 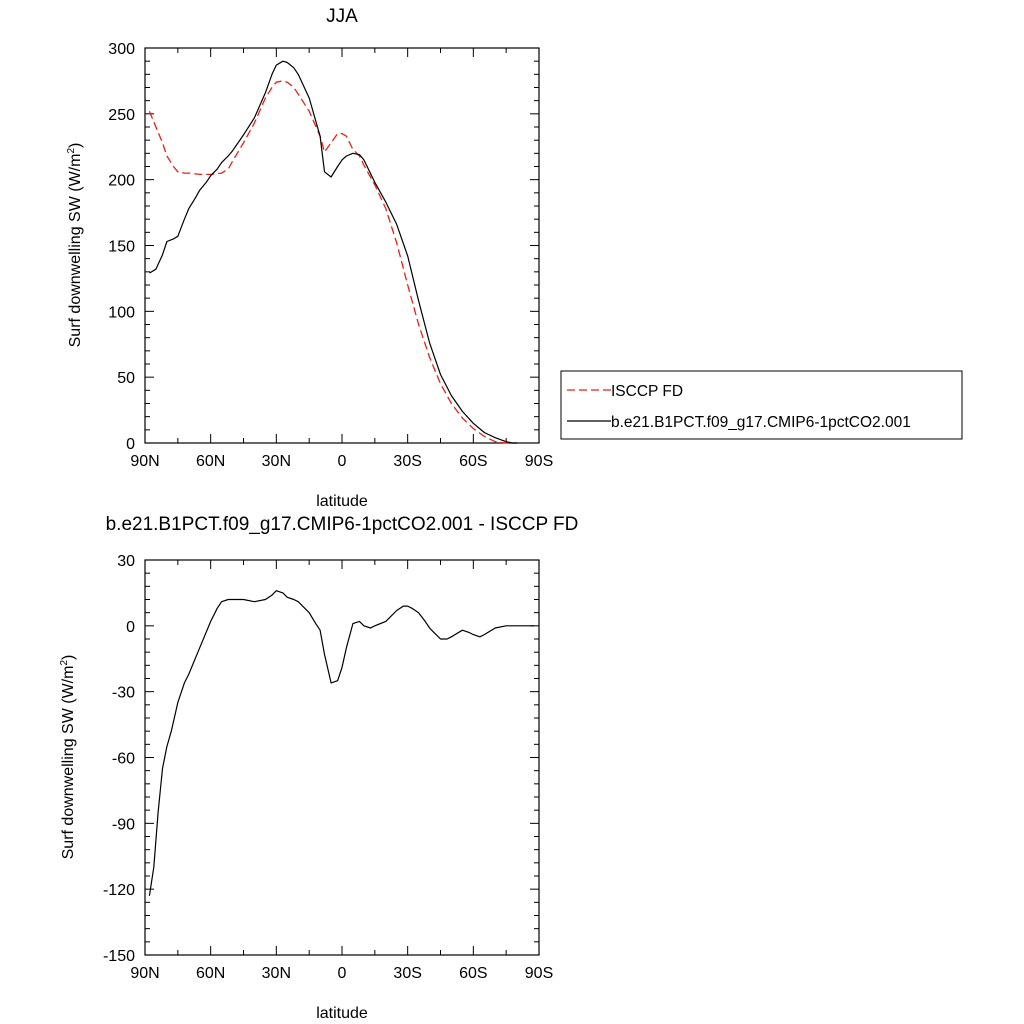 I want to click on y-tick-label: -150, so click(x=119, y=956).